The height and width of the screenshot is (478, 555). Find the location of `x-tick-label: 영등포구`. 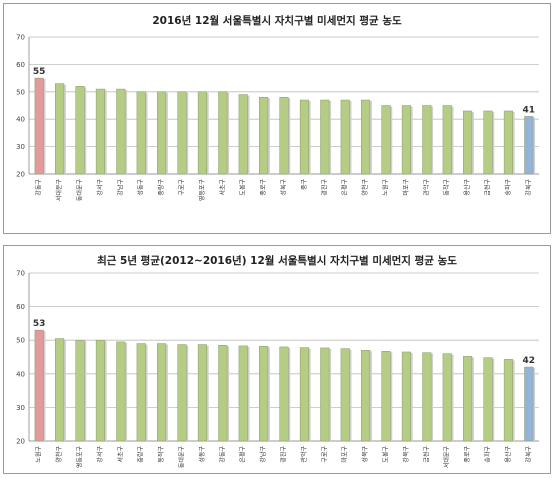

x-tick-label: 영등포구 is located at coordinates (80, 457).